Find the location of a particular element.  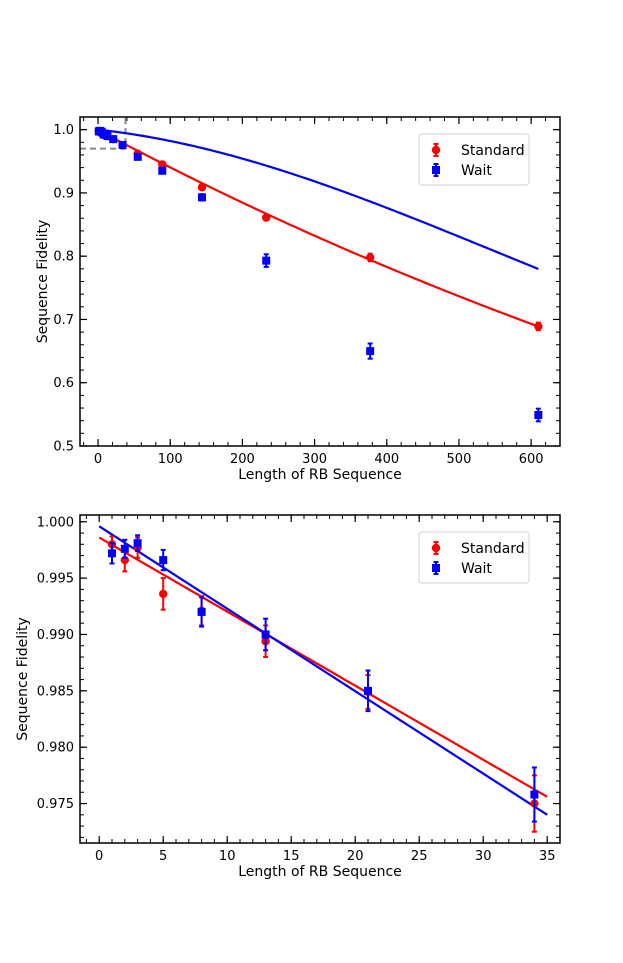

x-tick-label: 15 is located at coordinates (291, 856).